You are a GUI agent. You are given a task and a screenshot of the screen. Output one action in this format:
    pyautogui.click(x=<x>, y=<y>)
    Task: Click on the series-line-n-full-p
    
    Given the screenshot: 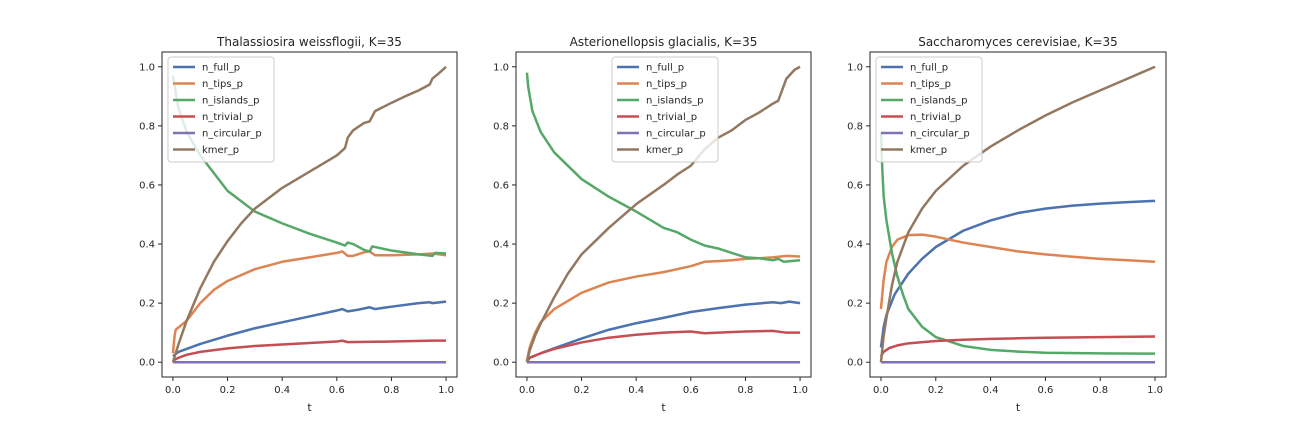 What is the action you would take?
    pyautogui.click(x=309, y=329)
    